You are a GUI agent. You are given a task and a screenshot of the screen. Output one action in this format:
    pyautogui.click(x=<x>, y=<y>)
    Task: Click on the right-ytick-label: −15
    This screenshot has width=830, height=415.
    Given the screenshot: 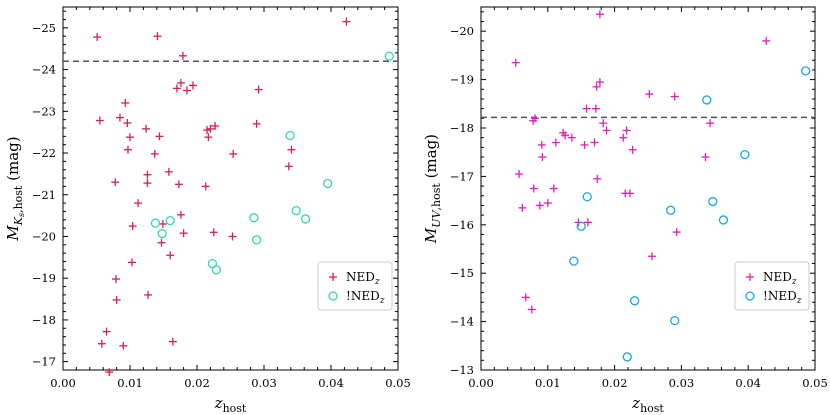 What is the action you would take?
    pyautogui.click(x=462, y=273)
    